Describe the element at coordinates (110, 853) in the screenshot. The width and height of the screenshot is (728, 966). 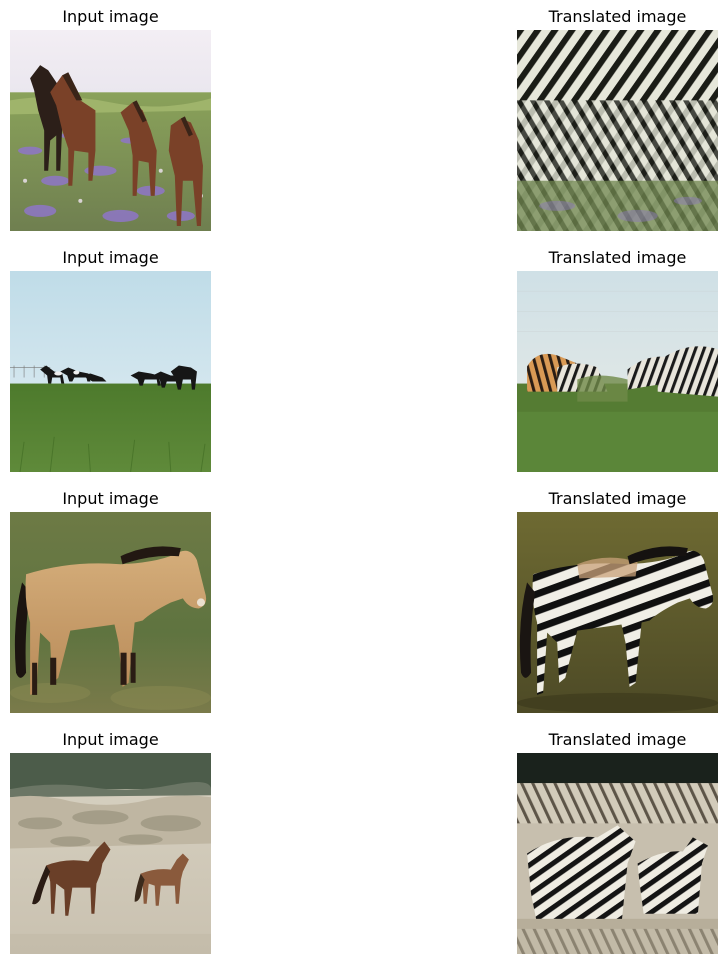
I see `input-image-horses-beach` at that location.